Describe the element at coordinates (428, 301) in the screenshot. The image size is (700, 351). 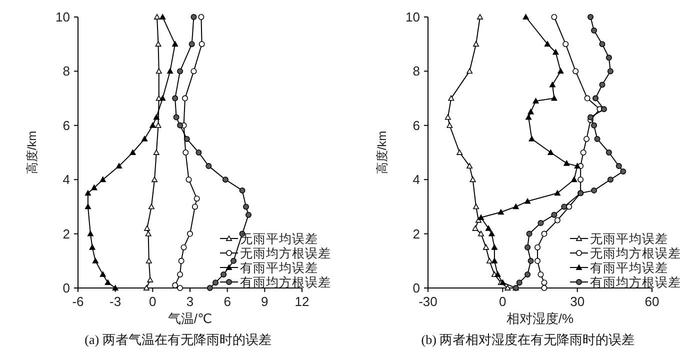
I see `x-tick-label: -30` at that location.